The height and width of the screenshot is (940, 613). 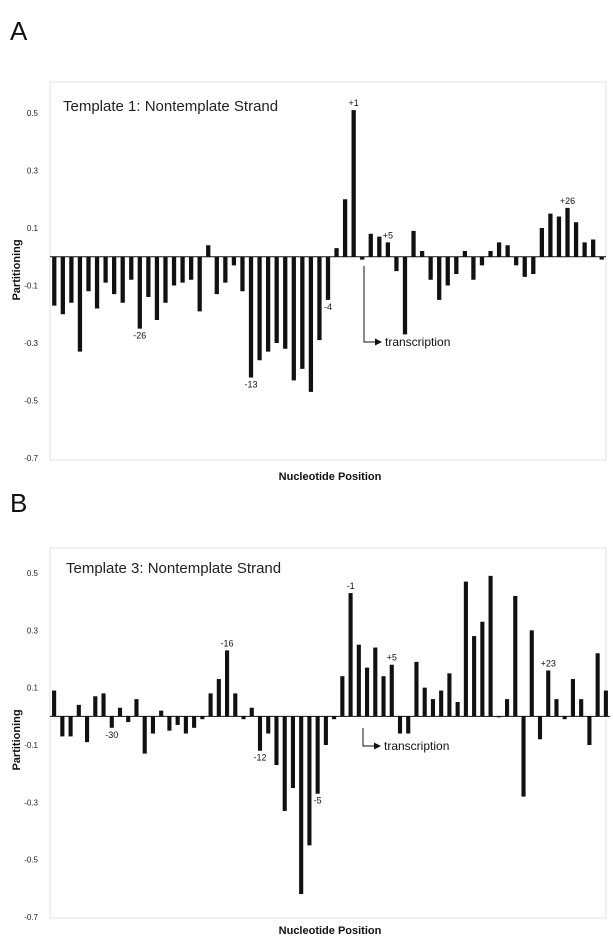 I want to click on position-label: +1, so click(x=354, y=103).